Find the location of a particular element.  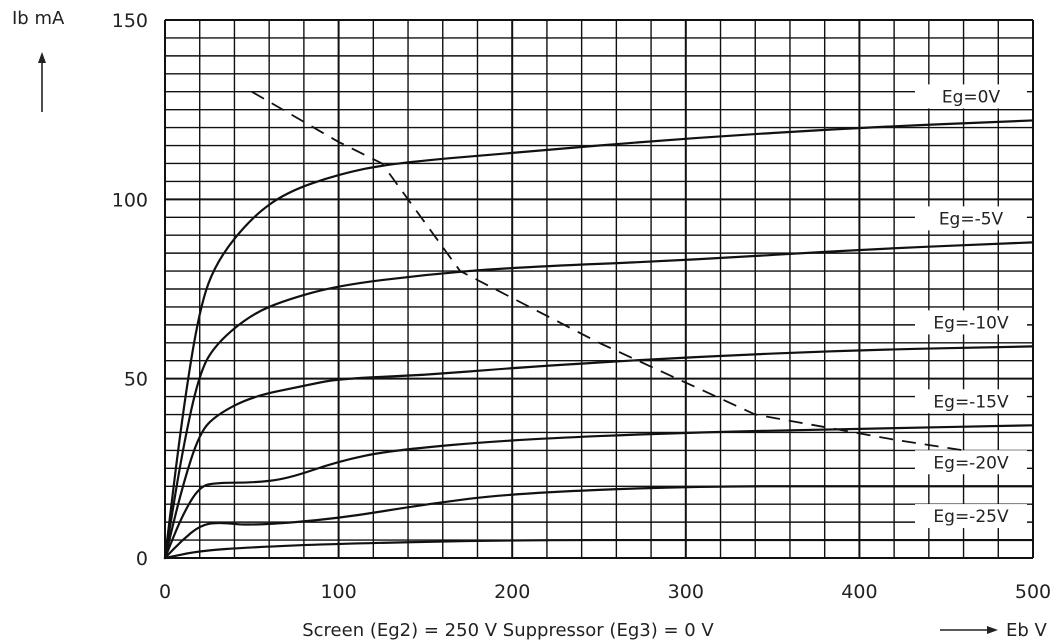

series-label: Eg=-20V is located at coordinates (971, 463).